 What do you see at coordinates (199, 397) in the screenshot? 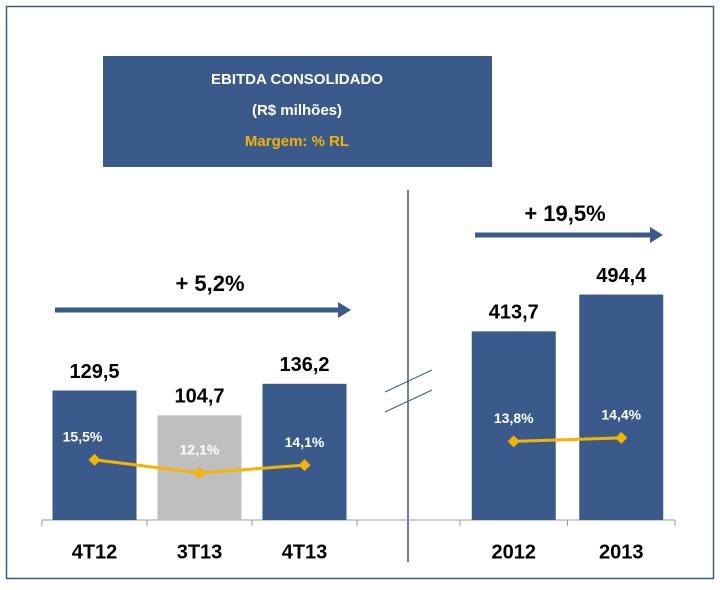
I see `value-label: 104,7` at bounding box center [199, 397].